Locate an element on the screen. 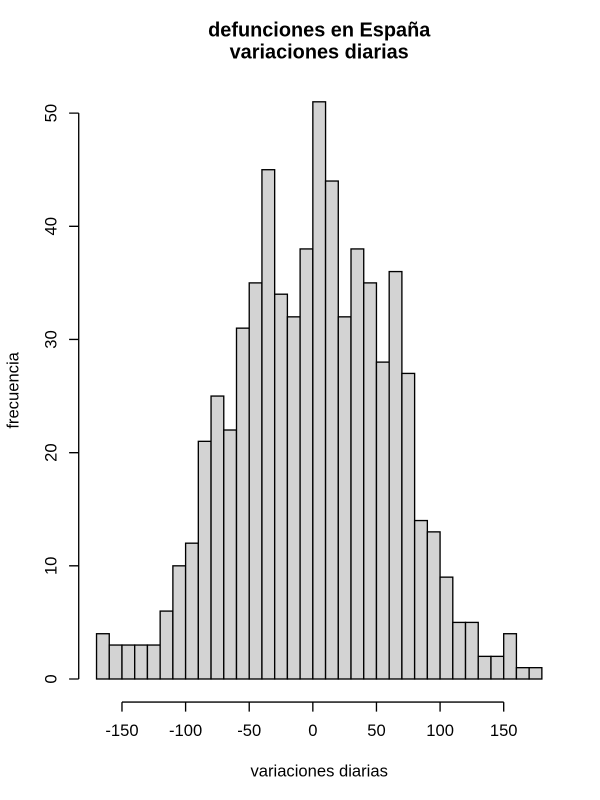 The image size is (600, 800). svg-text: 30 is located at coordinates (51, 339).